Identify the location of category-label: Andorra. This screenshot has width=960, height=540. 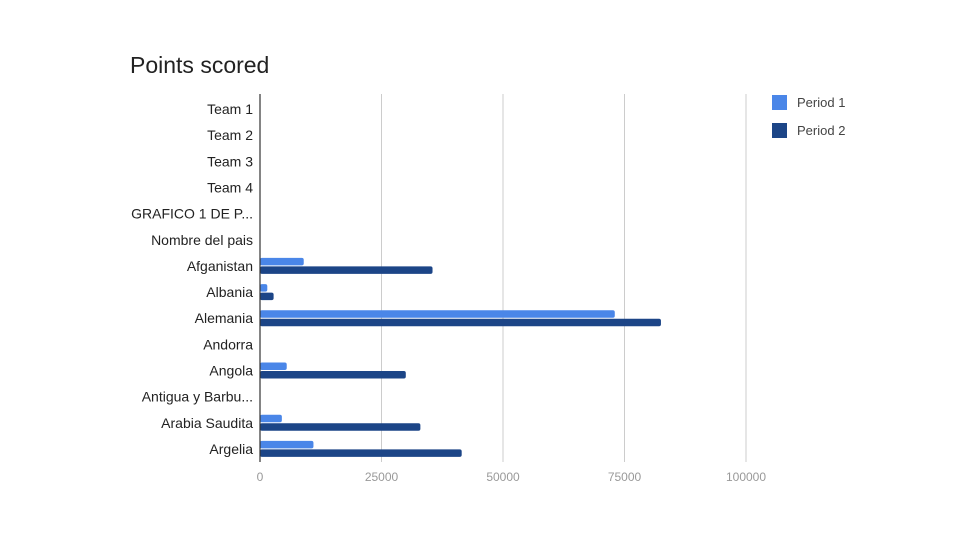
(228, 344).